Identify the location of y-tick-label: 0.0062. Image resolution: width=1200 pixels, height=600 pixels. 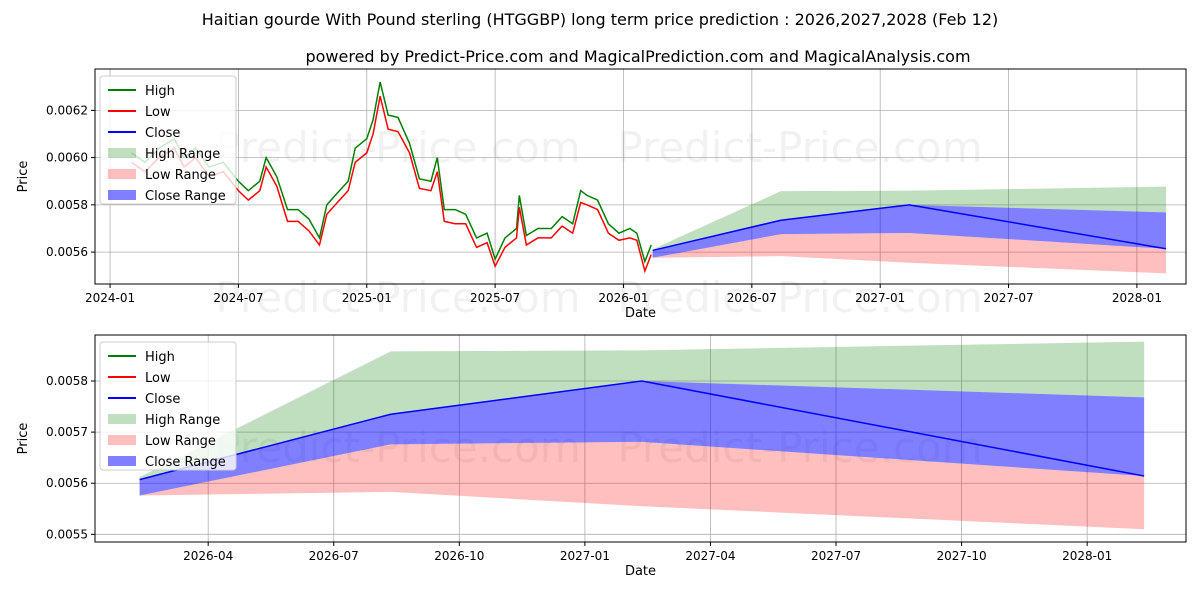
(67, 110).